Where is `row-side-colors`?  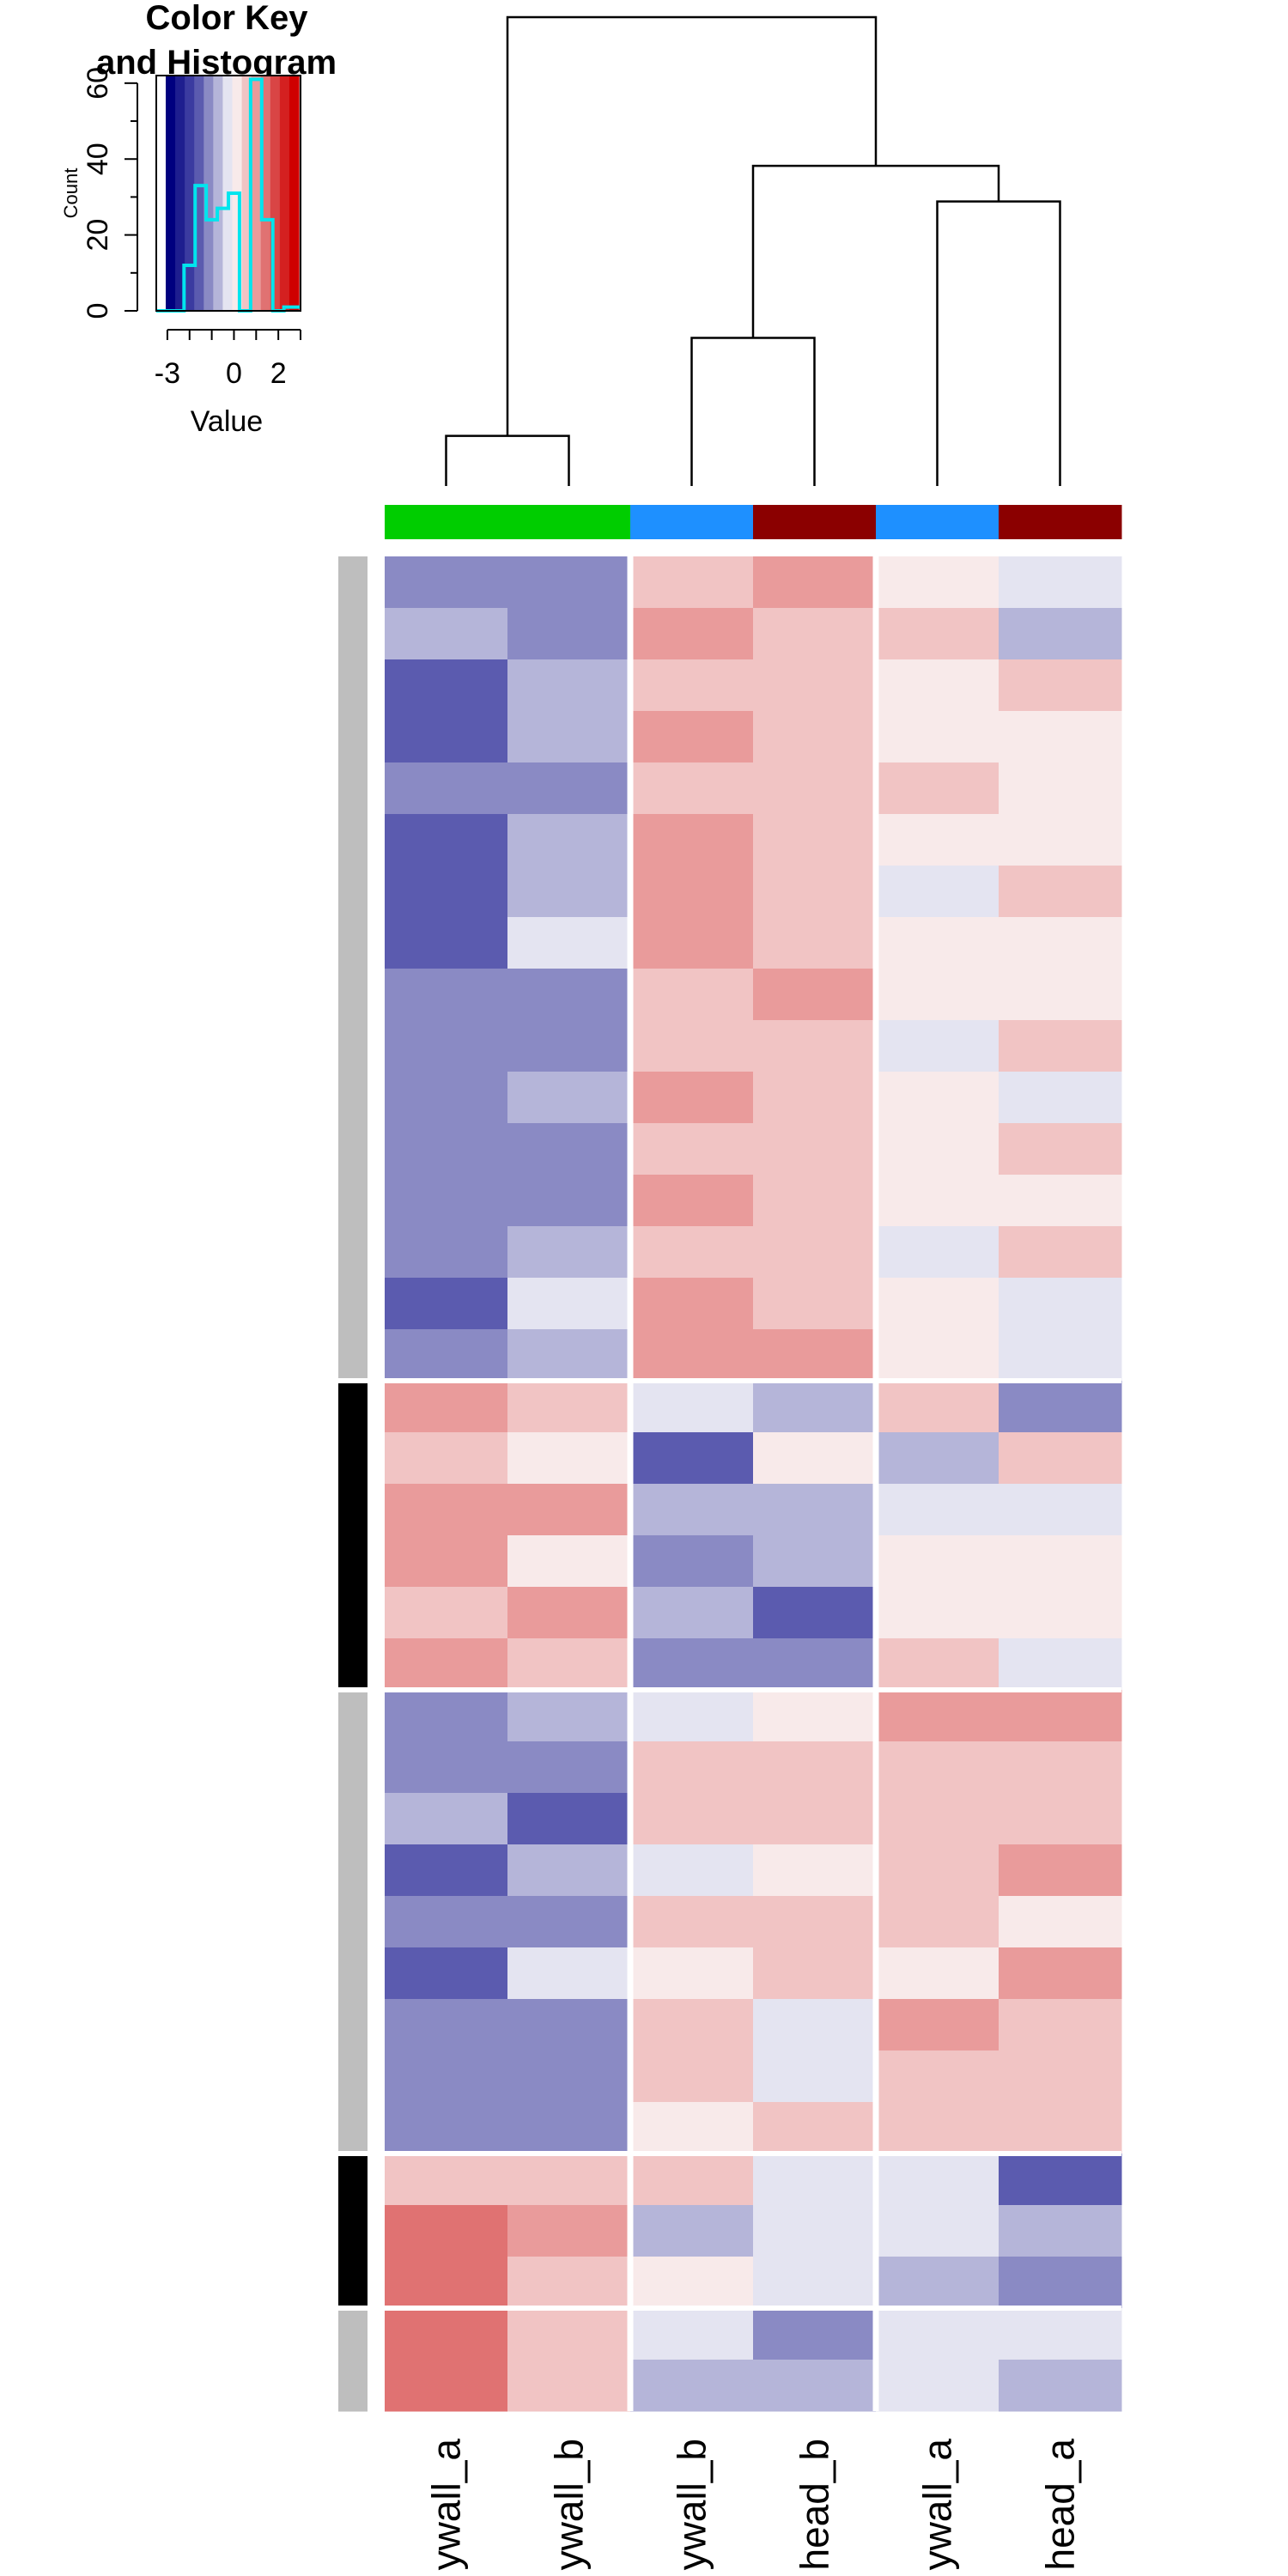
row-side-colors is located at coordinates (353, 1484).